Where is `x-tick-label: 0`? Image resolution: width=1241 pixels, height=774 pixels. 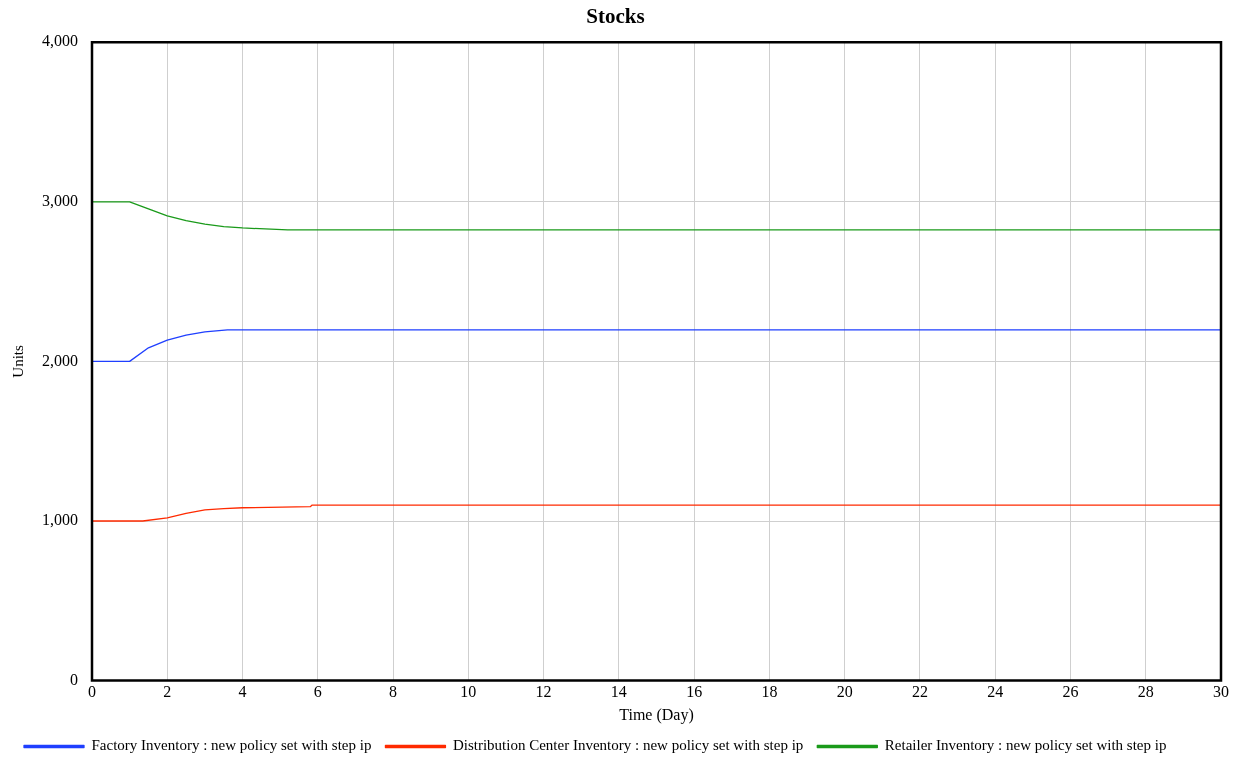
x-tick-label: 0 is located at coordinates (92, 692).